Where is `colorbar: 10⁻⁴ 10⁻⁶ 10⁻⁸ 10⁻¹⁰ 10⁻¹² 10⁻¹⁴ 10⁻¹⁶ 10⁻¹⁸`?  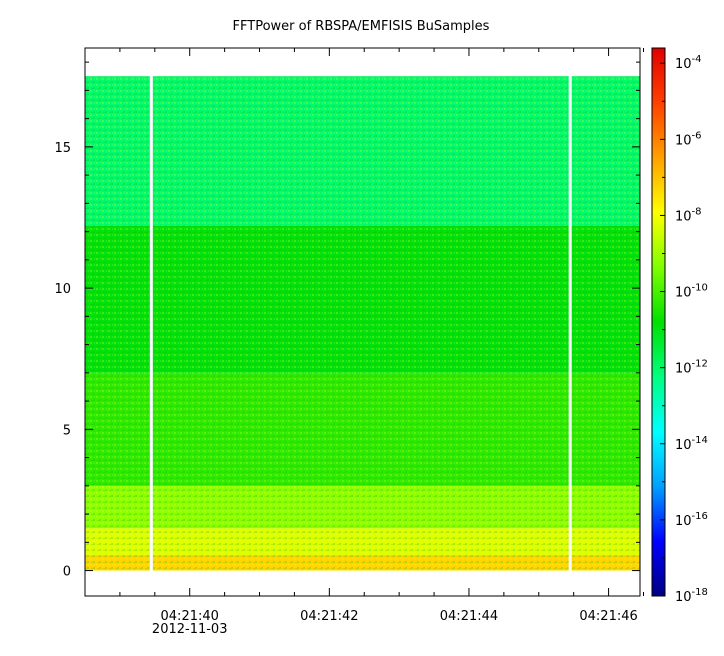 colorbar: 10⁻⁴ 10⁻⁶ 10⁻⁸ 10⁻¹⁰ 10⁻¹² 10⁻¹⁴ 10⁻¹⁶ 10⁻¹⁸ is located at coordinates (679, 326).